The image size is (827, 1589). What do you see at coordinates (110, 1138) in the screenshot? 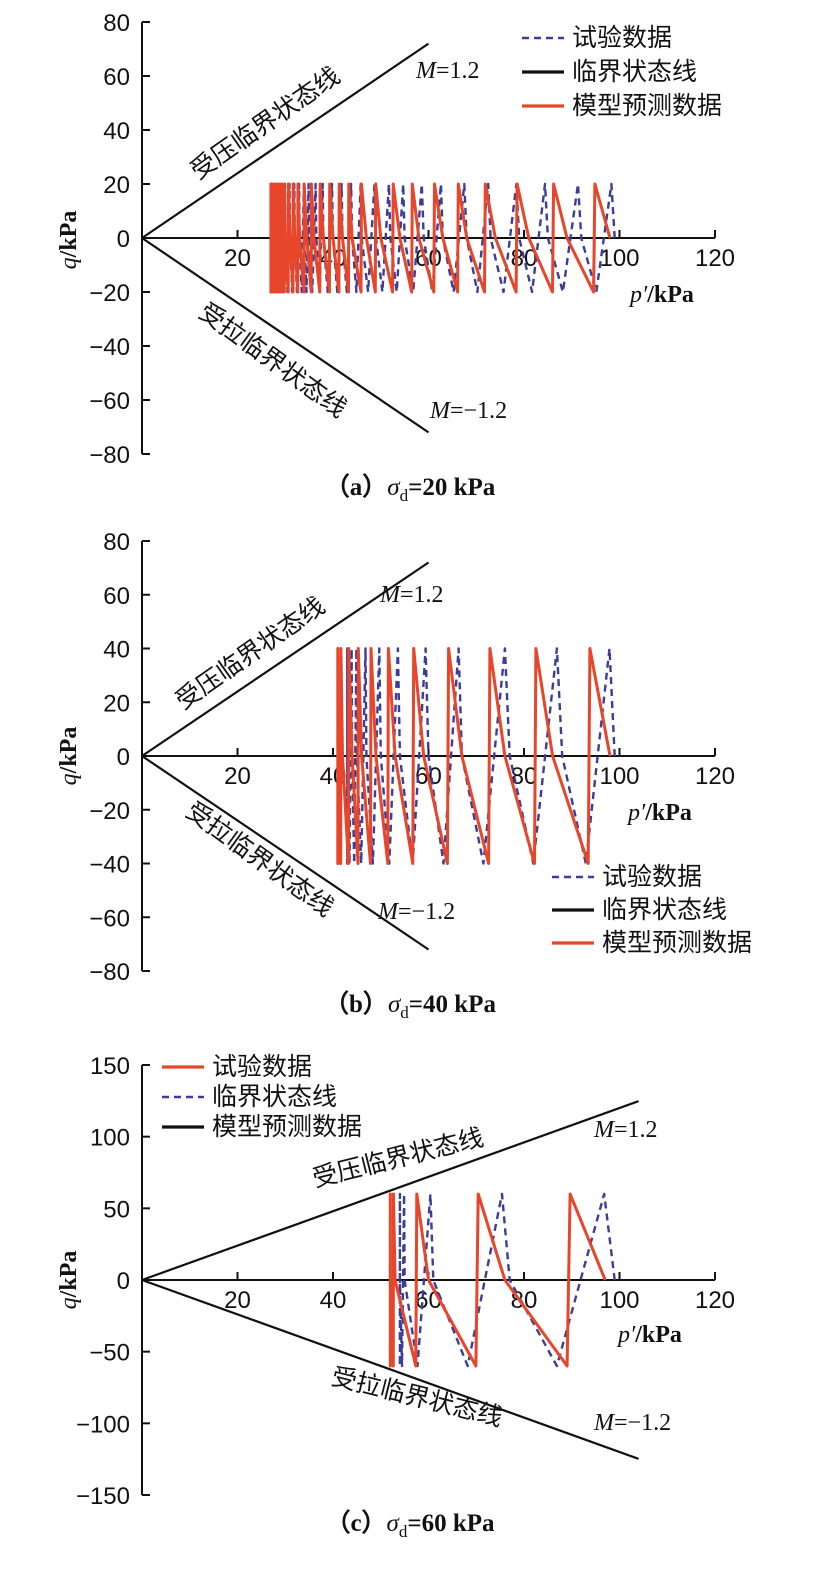
I see `y-tick-label: 100` at bounding box center [110, 1138].